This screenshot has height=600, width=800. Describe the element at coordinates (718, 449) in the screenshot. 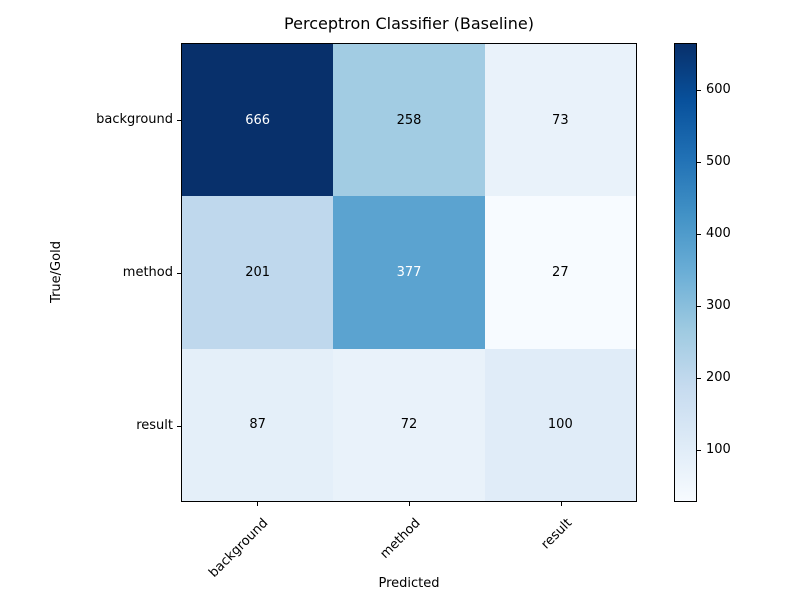

I see `colorbar-tick-label: 100` at that location.